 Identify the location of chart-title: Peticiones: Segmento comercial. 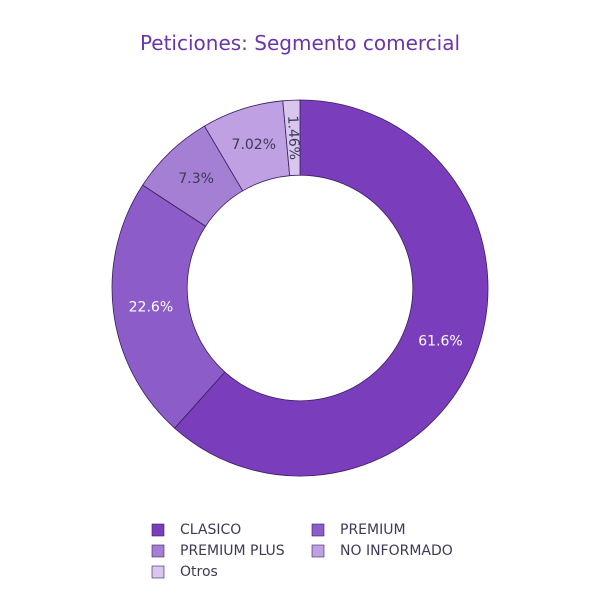
(300, 43).